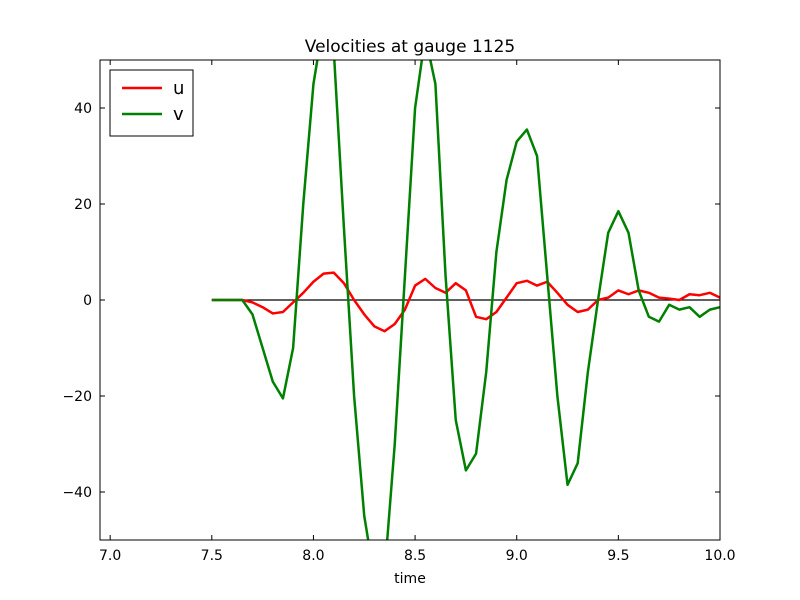  What do you see at coordinates (618, 556) in the screenshot?
I see `x-tick-label: 9.5` at bounding box center [618, 556].